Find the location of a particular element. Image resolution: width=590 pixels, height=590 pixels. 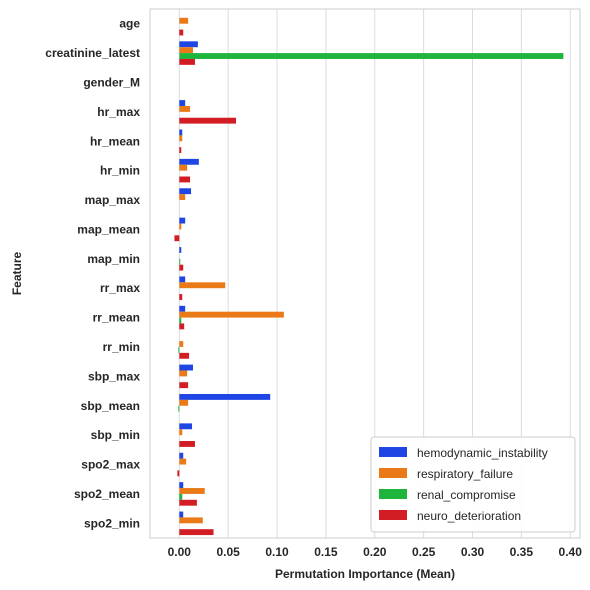

legend-box is located at coordinates (473, 484).